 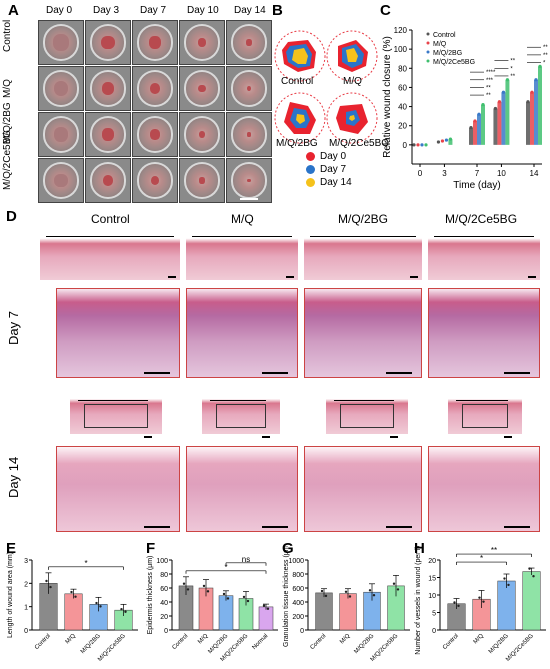 What do you see at coordinates (454, 62) in the screenshot?
I see `legend-label: M/Q/2Ce5BG` at bounding box center [454, 62].